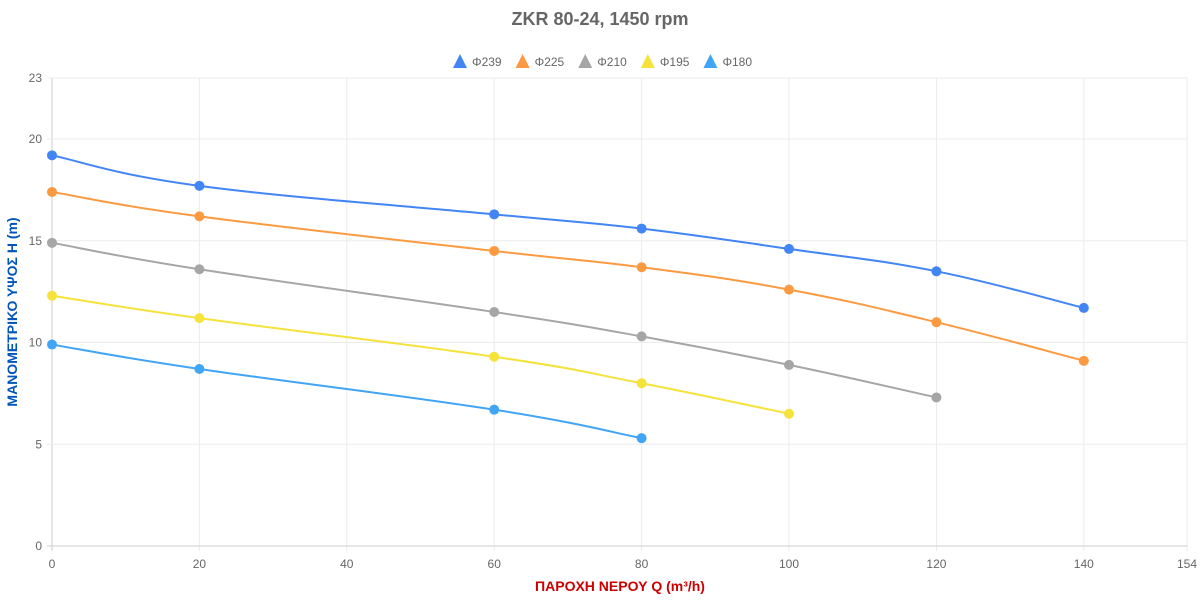 This screenshot has width=1200, height=605. What do you see at coordinates (487, 62) in the screenshot?
I see `legend-label: Φ239` at bounding box center [487, 62].